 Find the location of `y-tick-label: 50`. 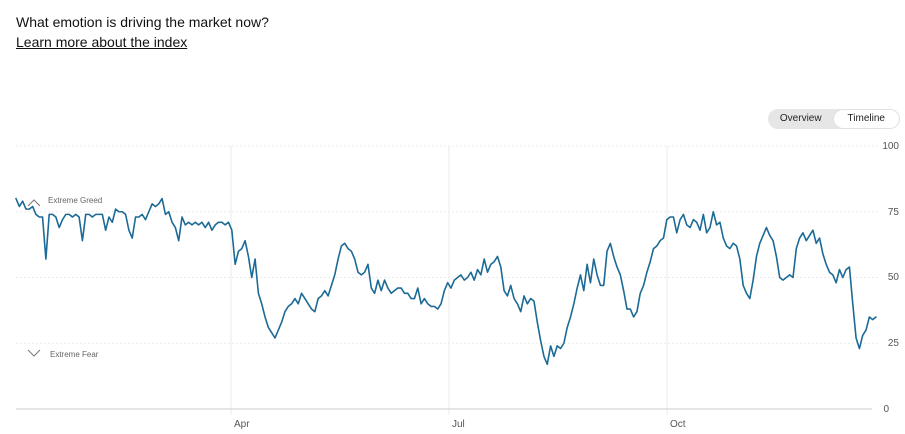

y-tick-label: 50 is located at coordinates (894, 277).